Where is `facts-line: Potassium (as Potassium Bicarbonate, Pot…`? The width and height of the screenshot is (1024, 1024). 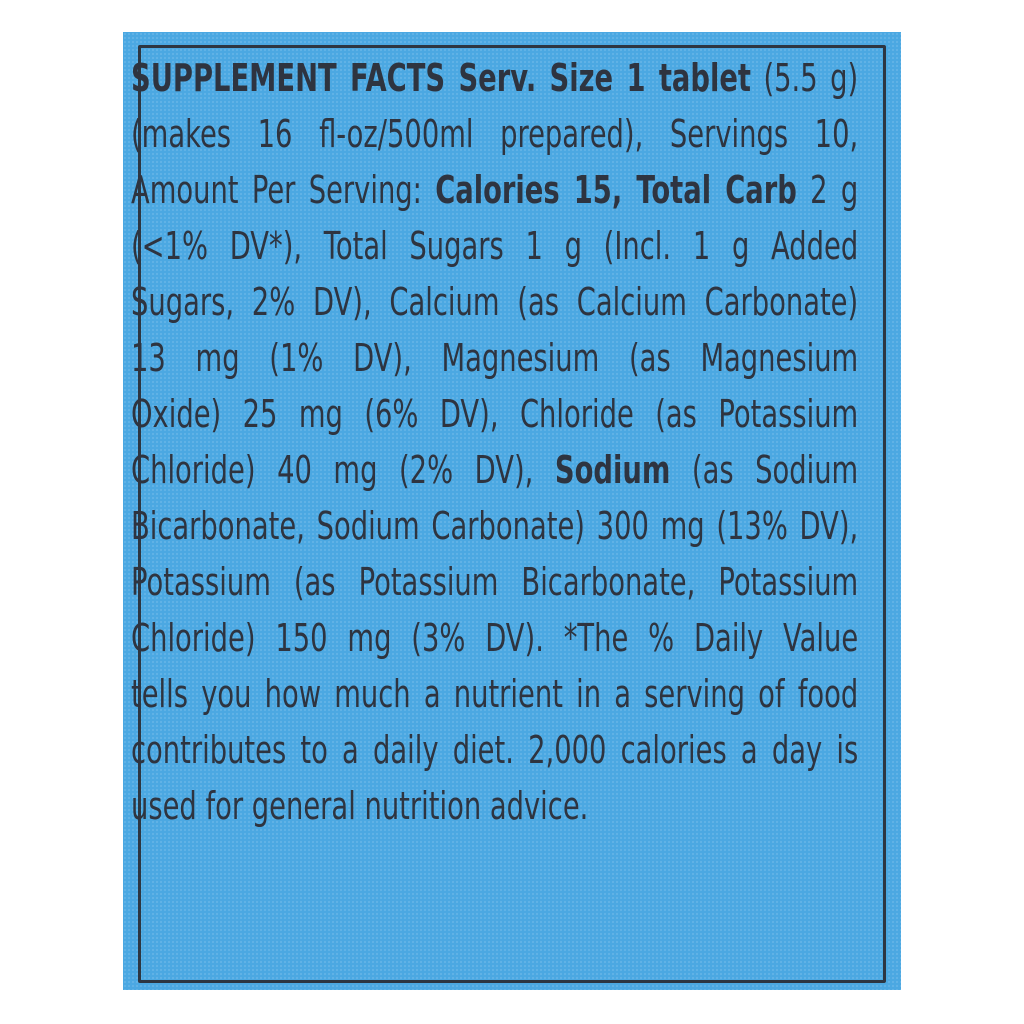 facts-line: Potassium (as Potassium Bicarbonate, Pot… is located at coordinates (494, 582).